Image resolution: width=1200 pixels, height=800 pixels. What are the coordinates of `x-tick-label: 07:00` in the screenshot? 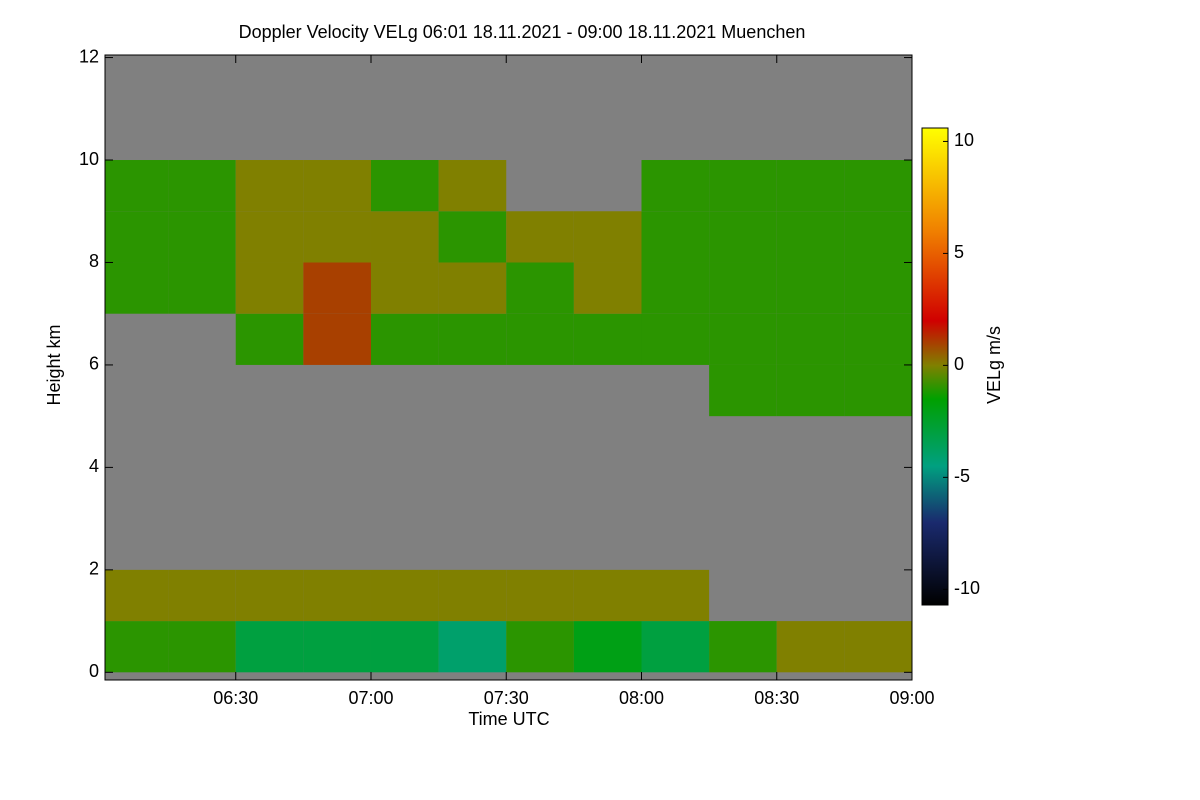 It's located at (370, 698).